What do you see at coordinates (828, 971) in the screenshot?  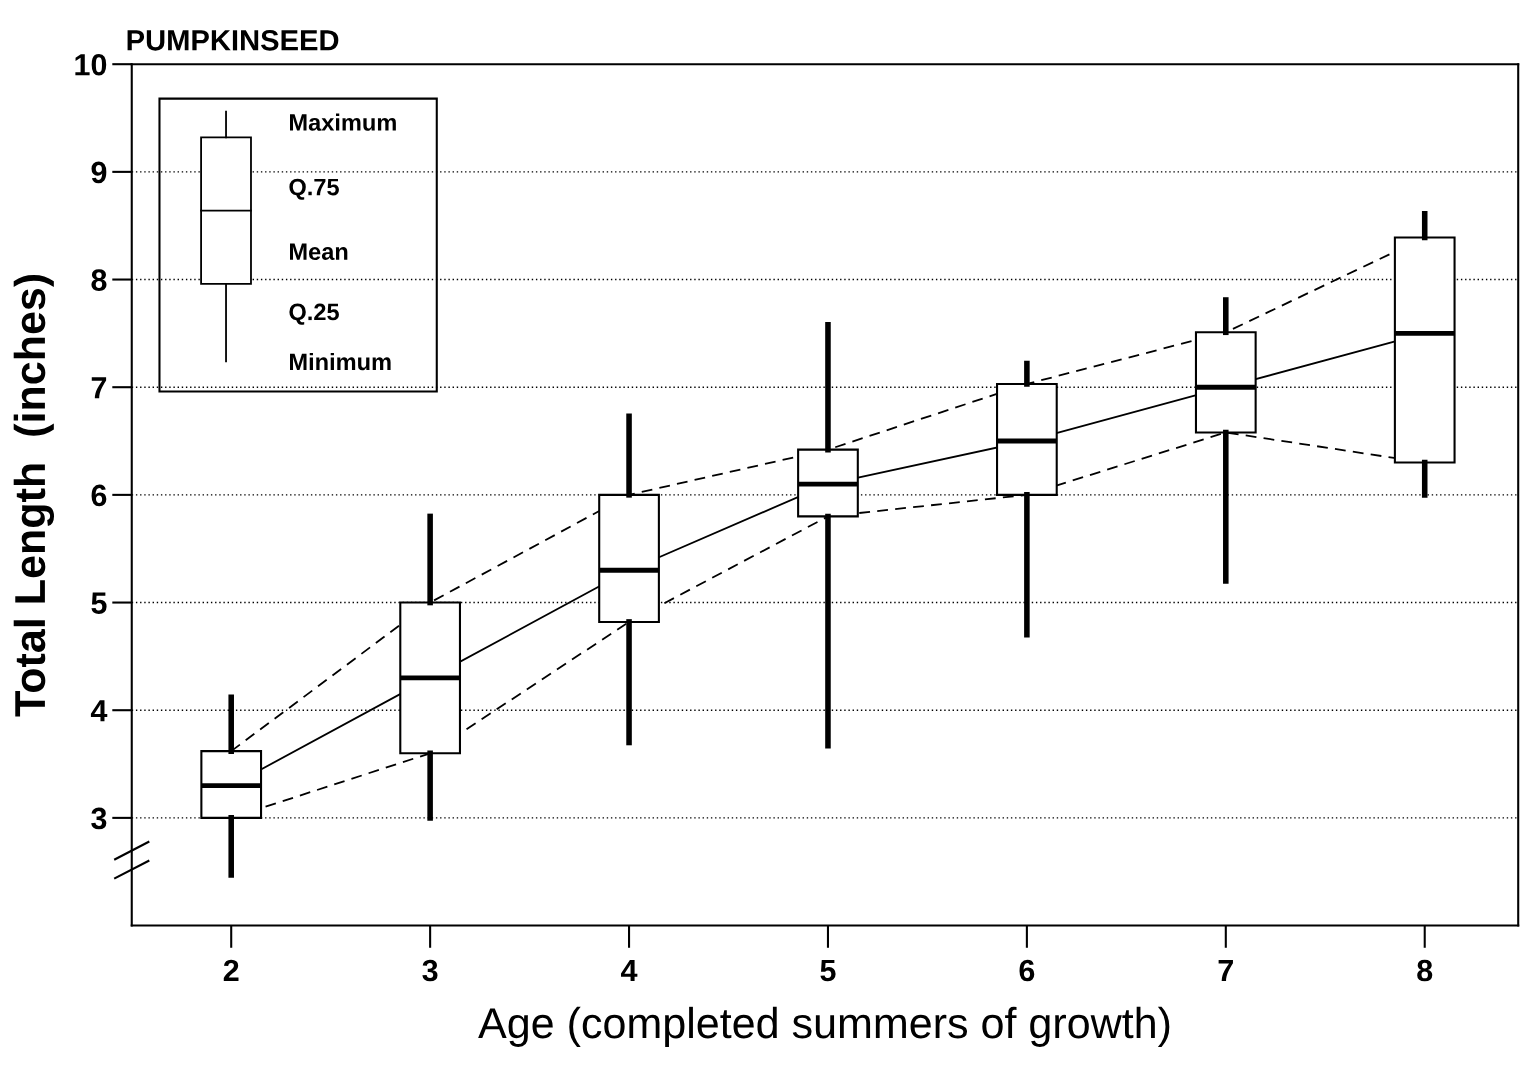 I see `x-tick-label: 5` at bounding box center [828, 971].